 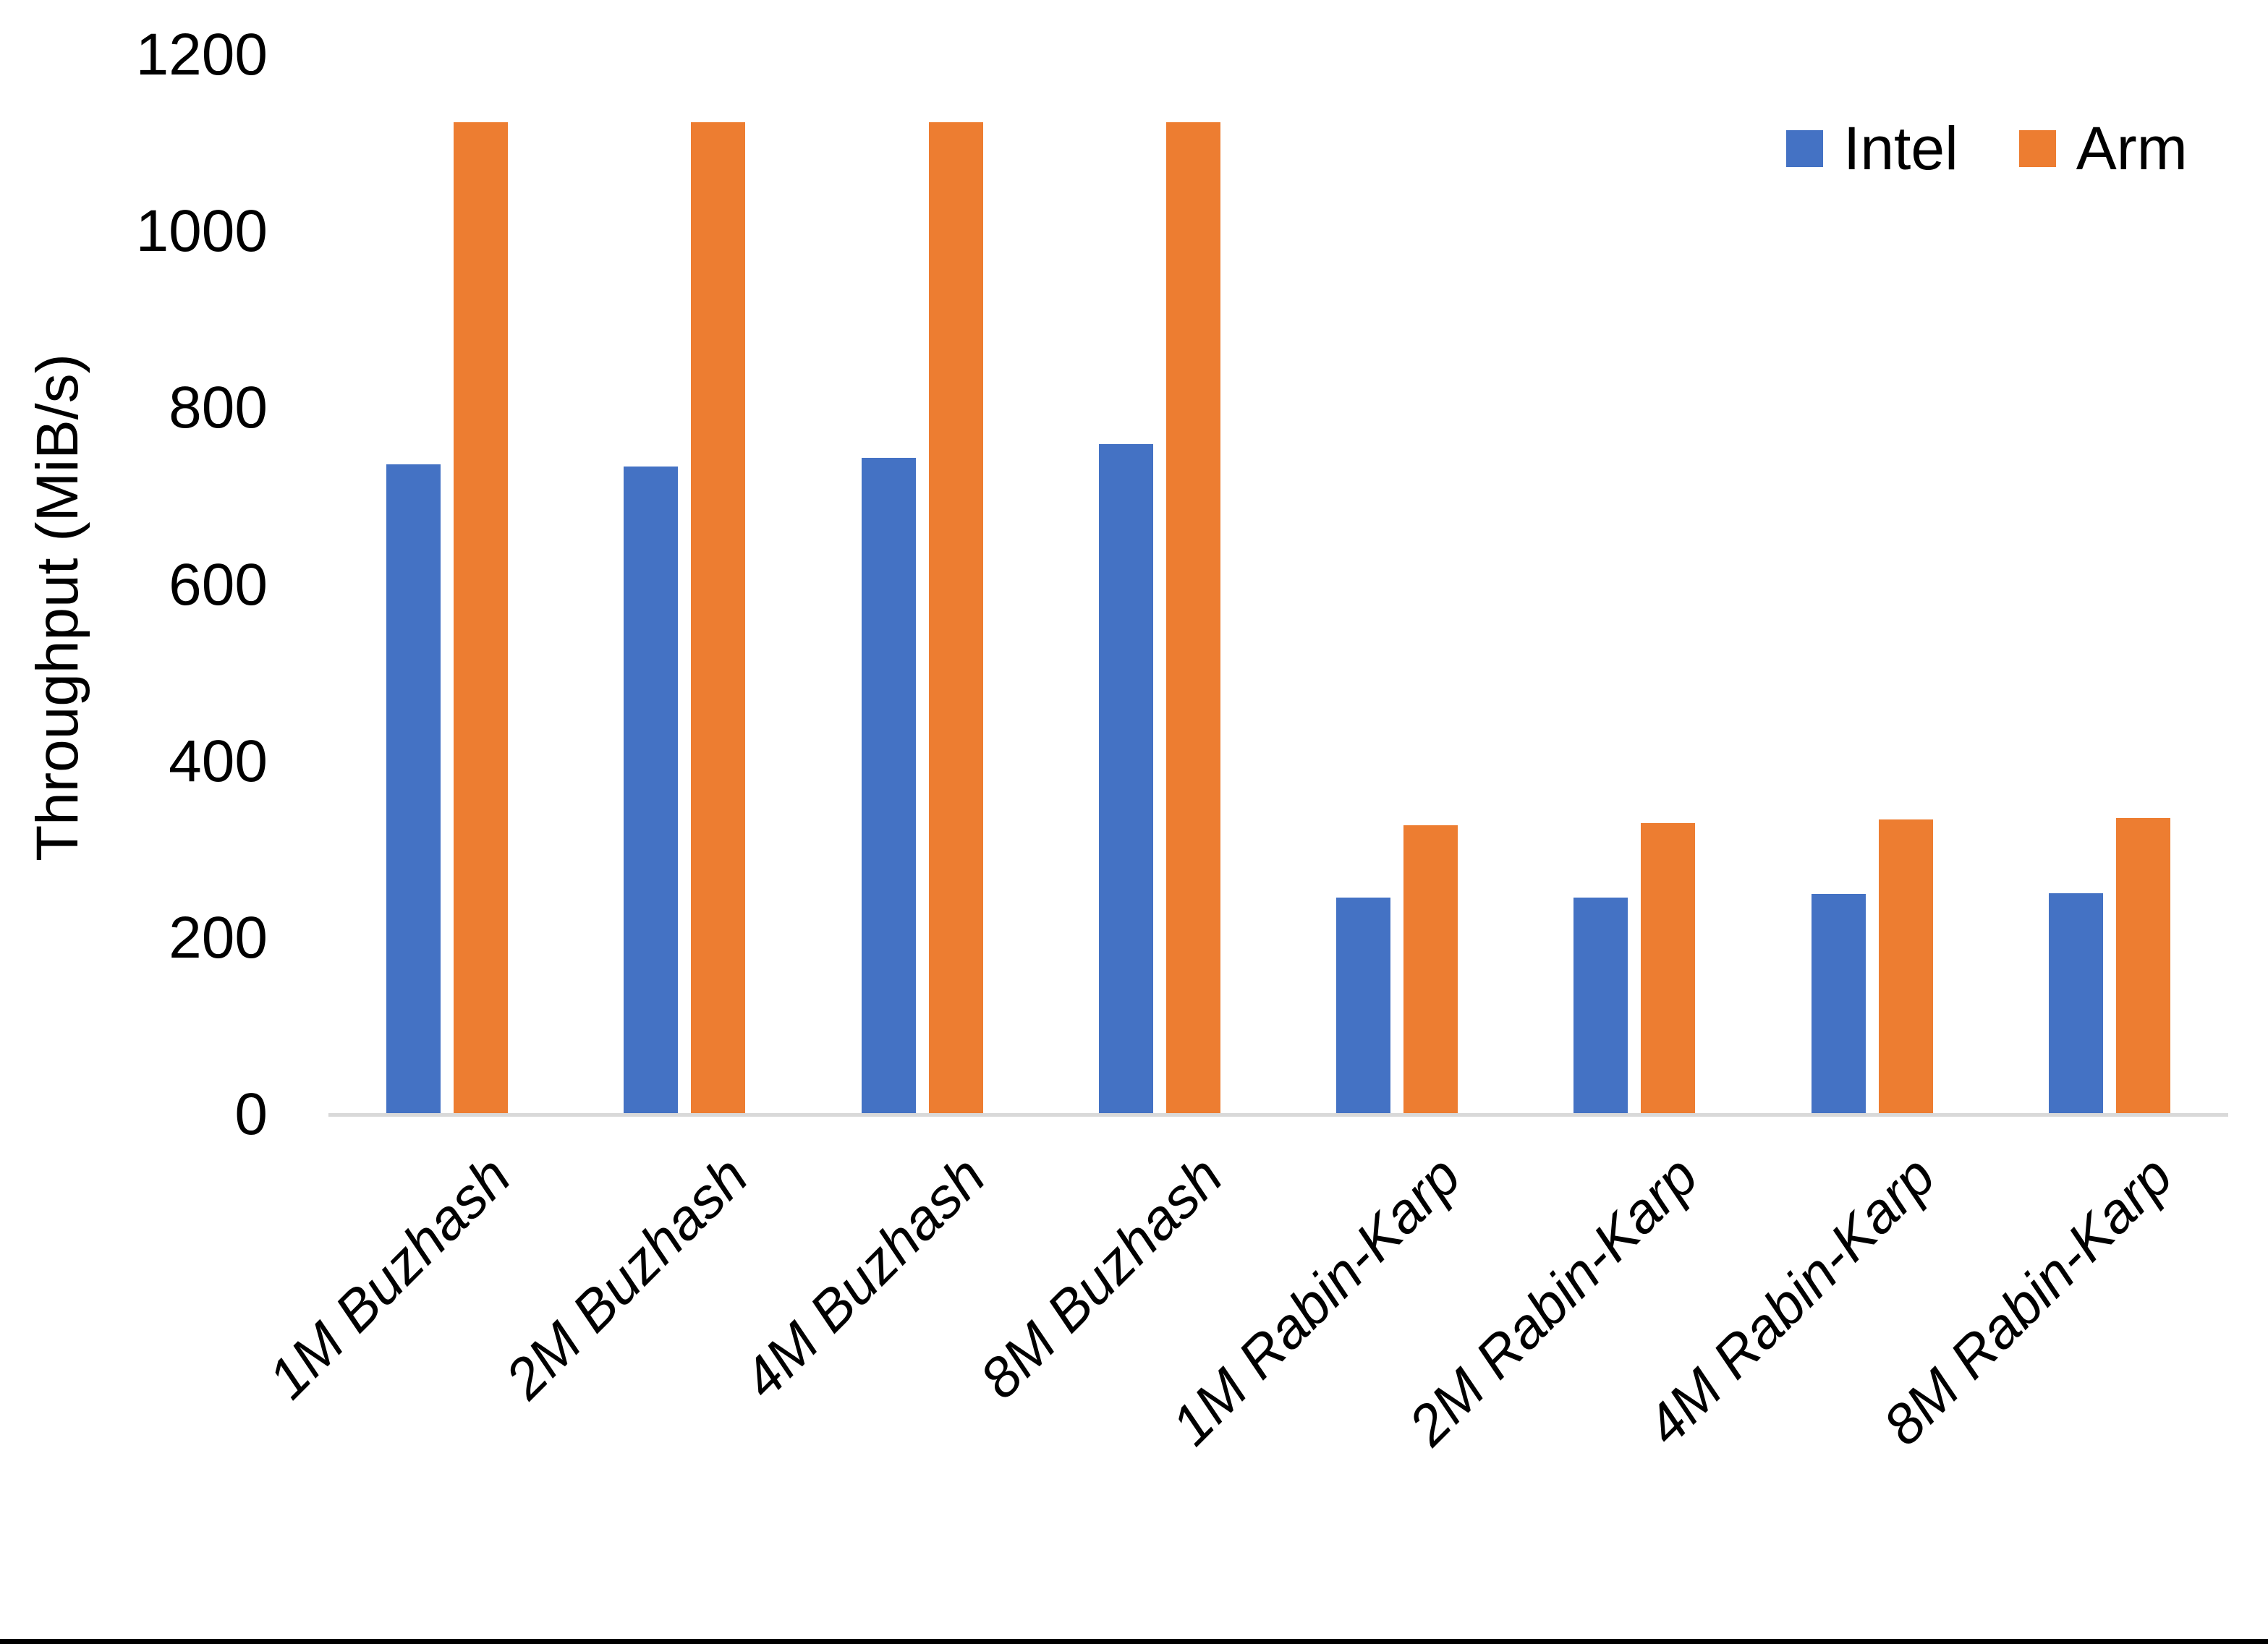 What do you see at coordinates (2037, 148) in the screenshot?
I see `legend-swatch-arm` at bounding box center [2037, 148].